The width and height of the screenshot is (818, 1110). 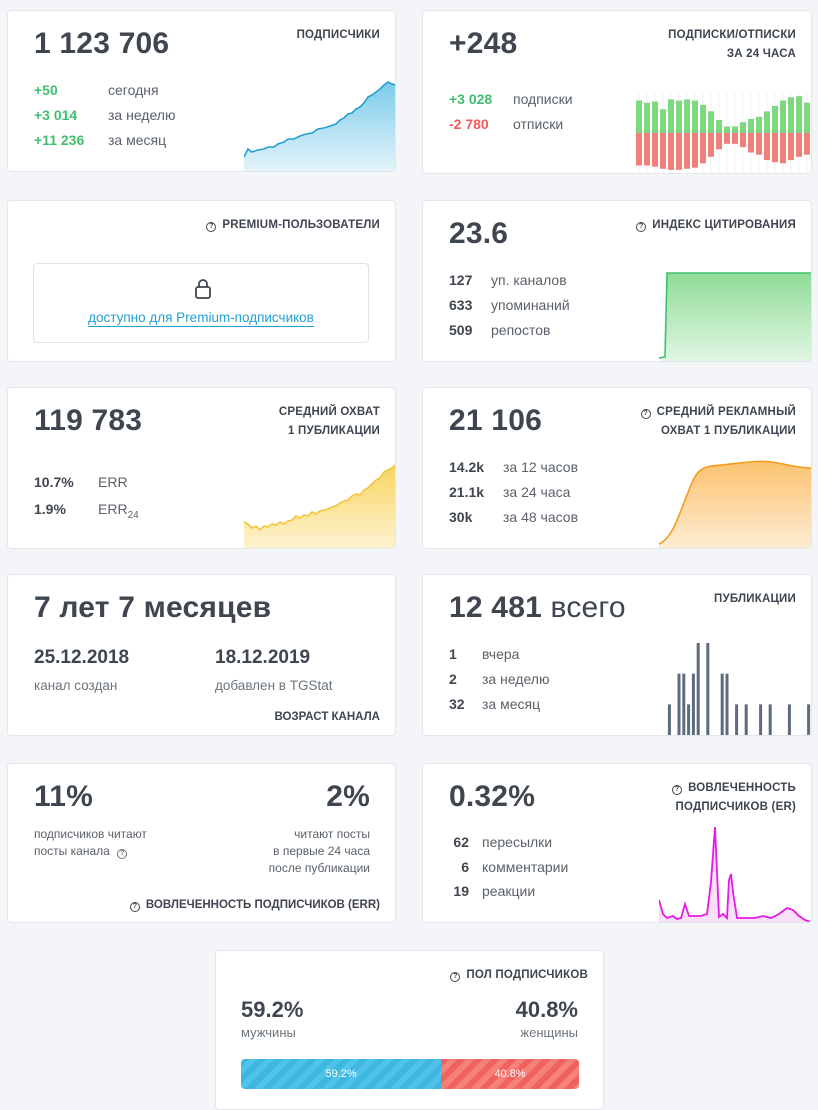 What do you see at coordinates (262, 905) in the screenshot?
I see `caption-text: ВОВЛЕЧЕННОСТЬ ПОДПИСЧИКОВ (ERR)` at bounding box center [262, 905].